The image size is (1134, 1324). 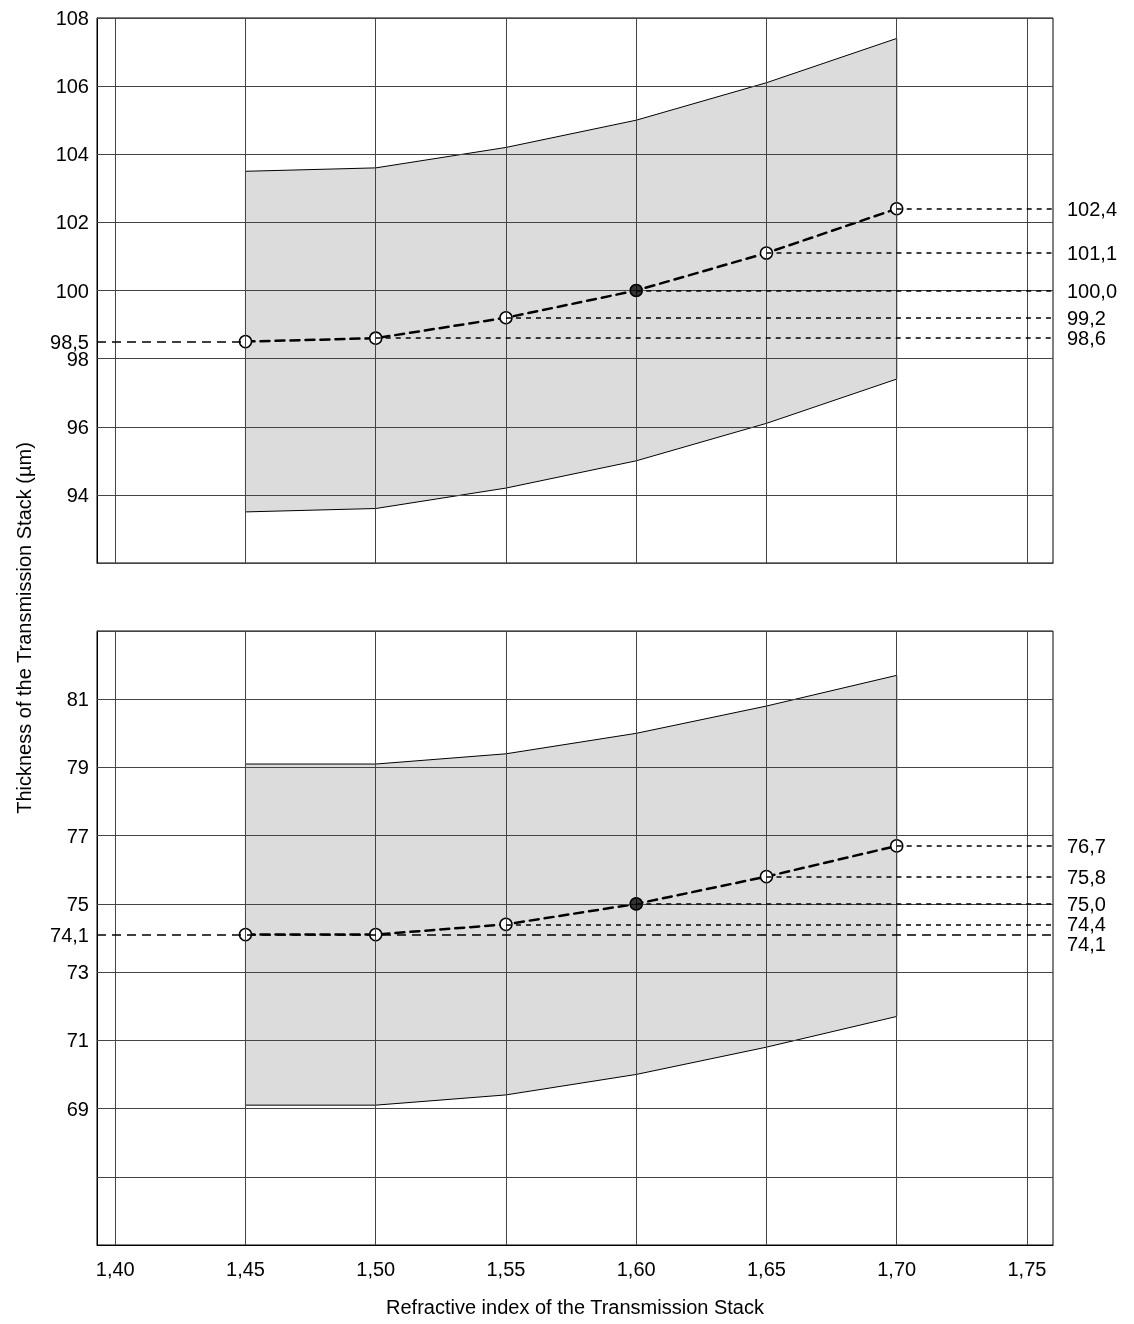 What do you see at coordinates (77, 494) in the screenshot?
I see `y-tick-label: 94` at bounding box center [77, 494].